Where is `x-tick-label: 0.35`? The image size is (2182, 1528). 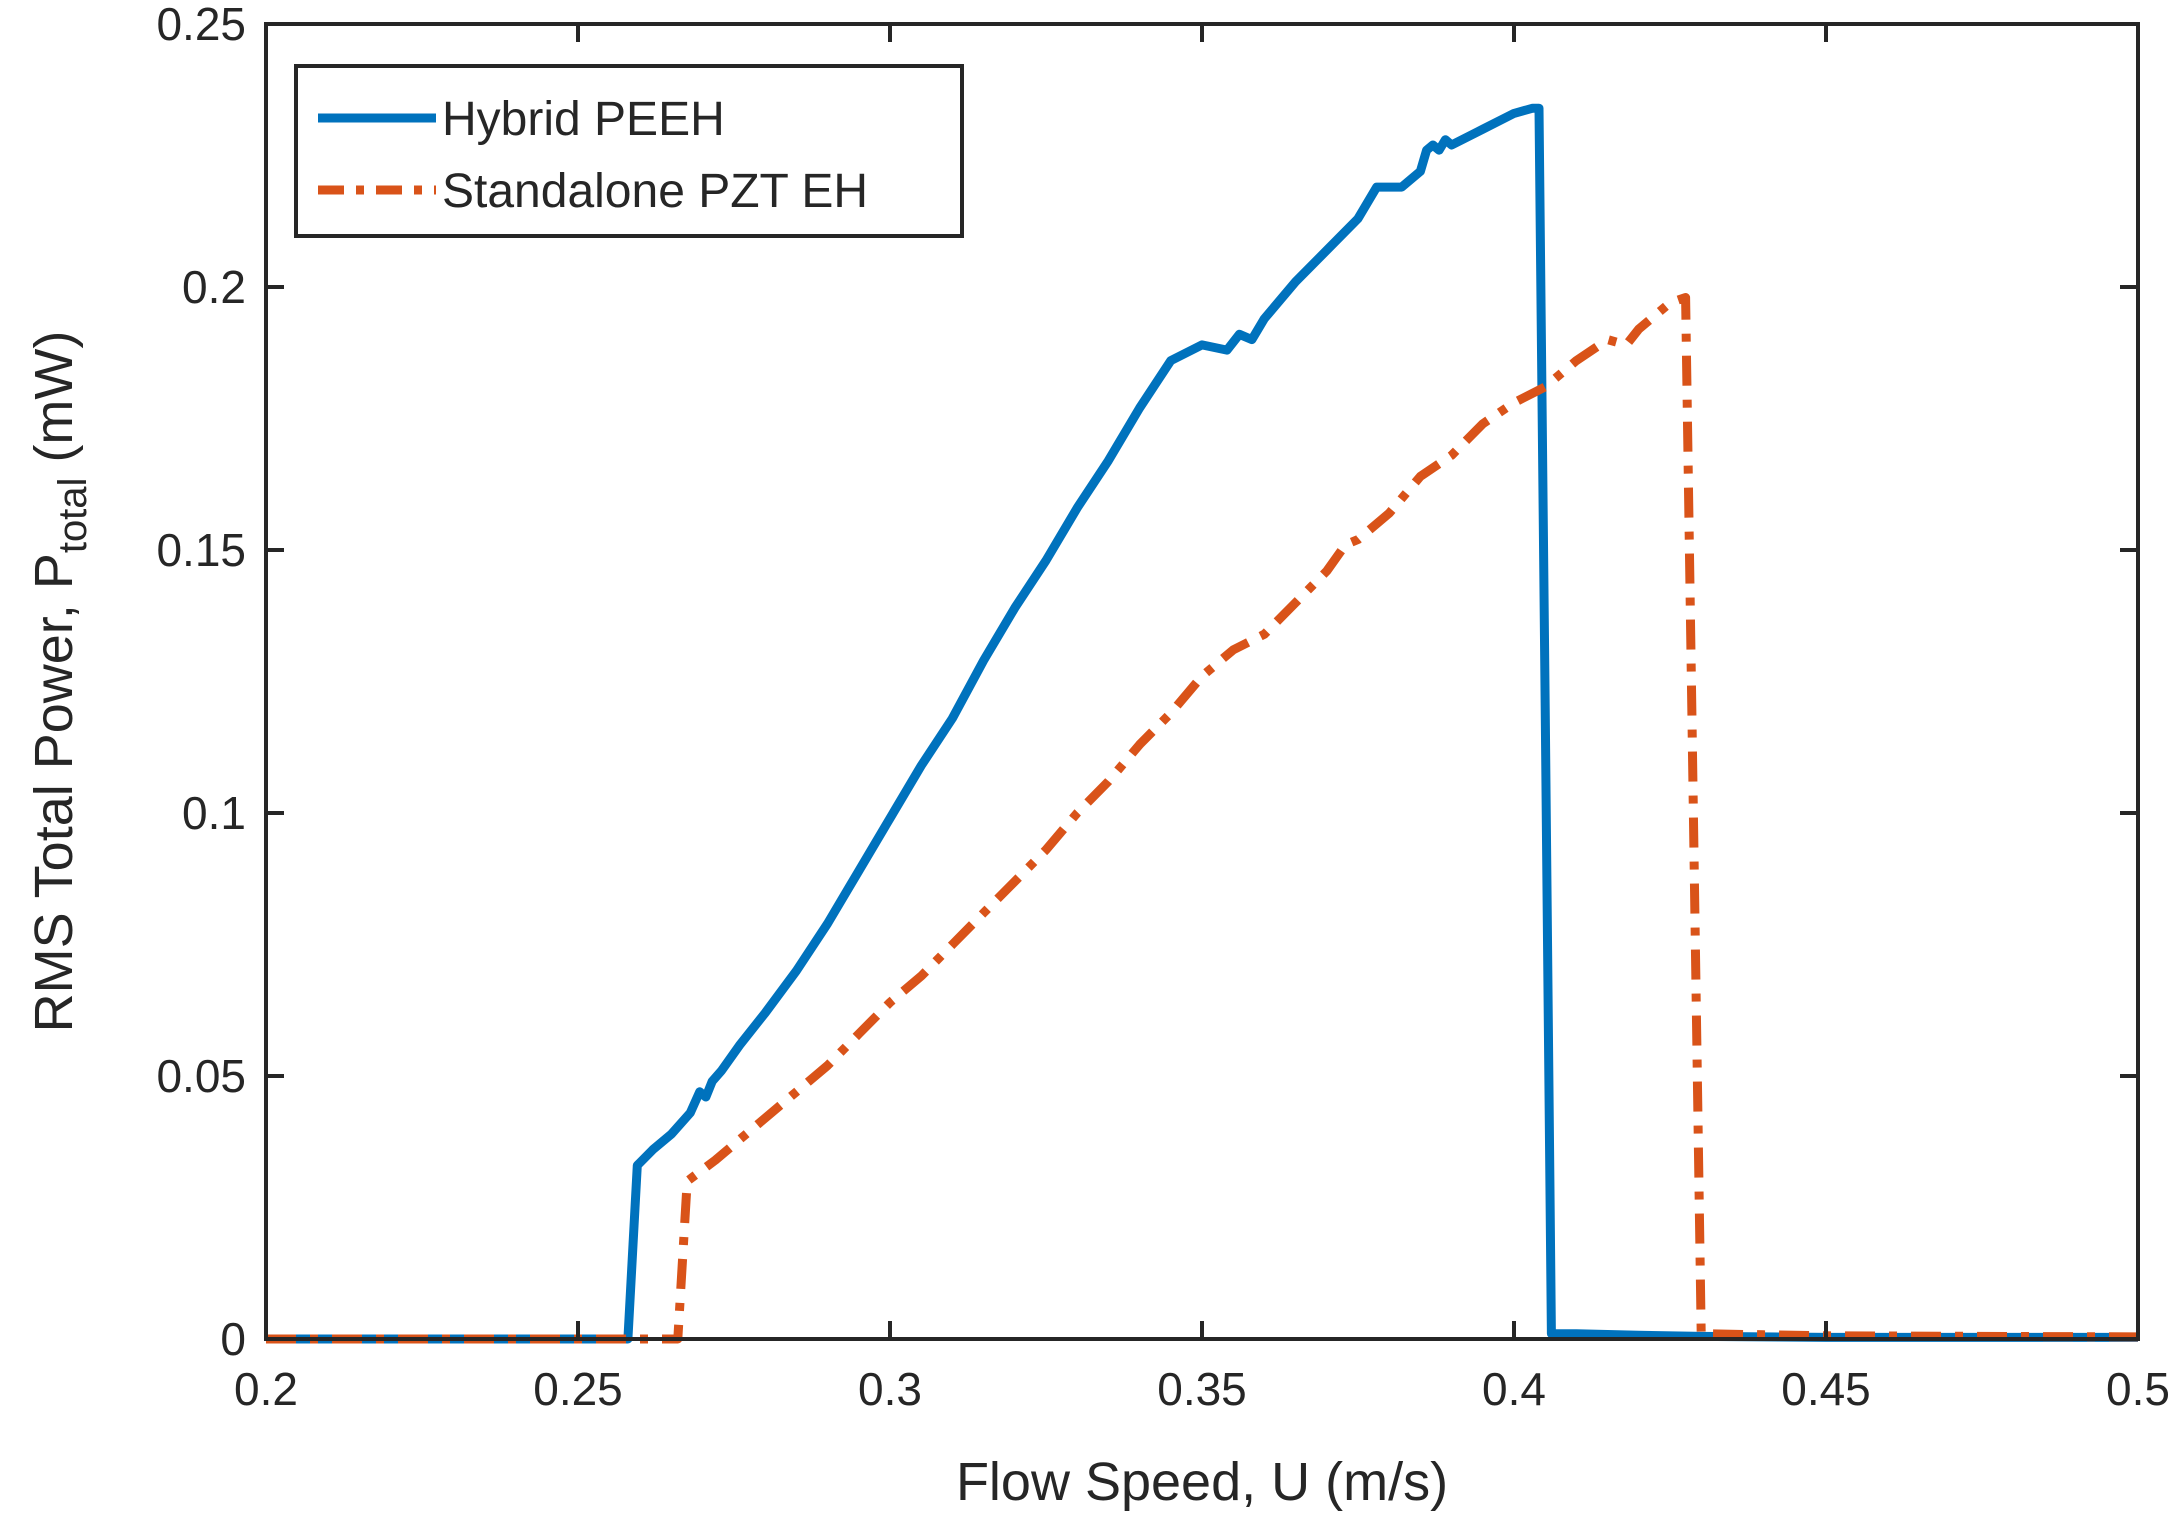
x-tick-label: 0.35 is located at coordinates (1202, 1389).